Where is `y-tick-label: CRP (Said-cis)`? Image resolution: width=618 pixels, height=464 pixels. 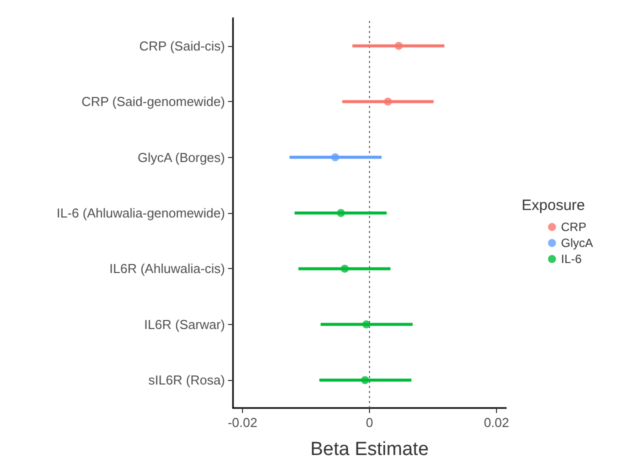 y-tick-label: CRP (Said-cis) is located at coordinates (182, 46).